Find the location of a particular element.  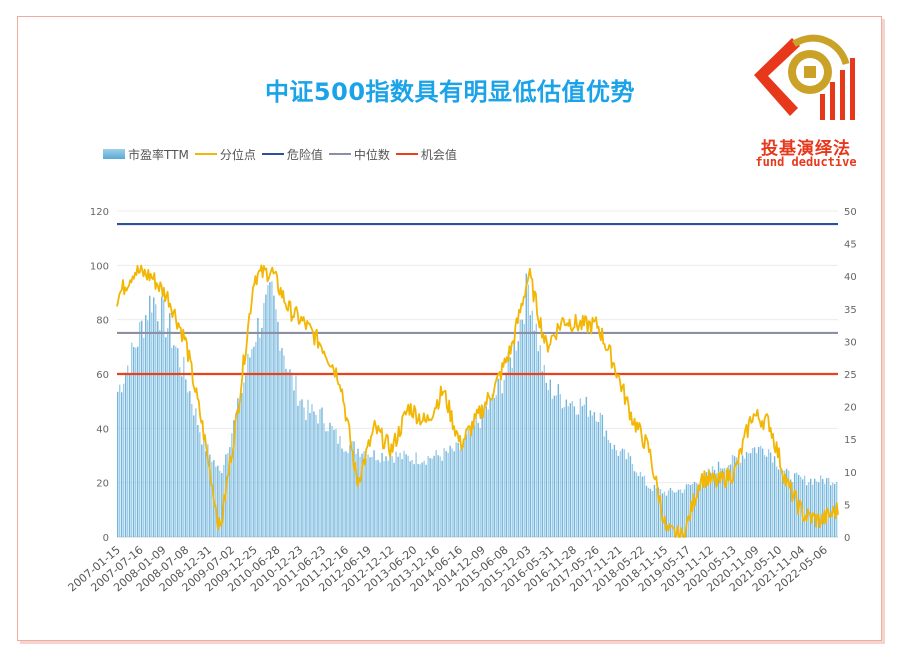

legend-swatch-median is located at coordinates (339, 154).